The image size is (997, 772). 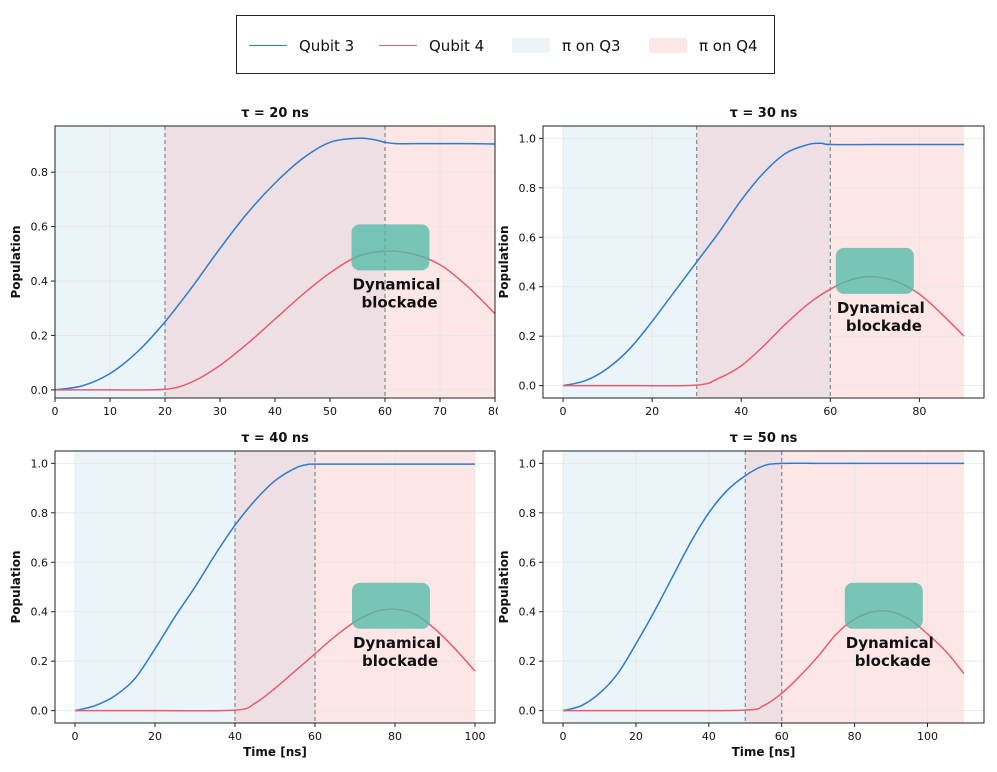 I want to click on legend-item-pi-q4: π on Q4, so click(x=703, y=45).